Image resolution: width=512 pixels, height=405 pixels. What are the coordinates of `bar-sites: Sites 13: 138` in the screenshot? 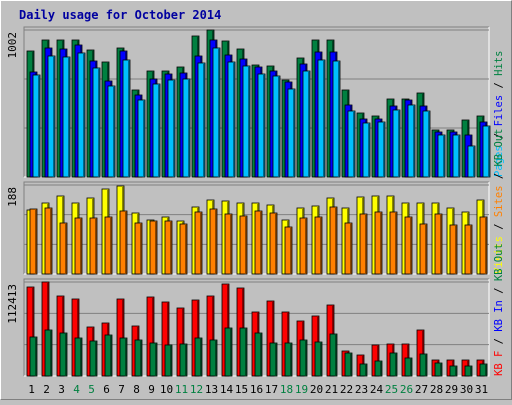 It's located at (213, 241).